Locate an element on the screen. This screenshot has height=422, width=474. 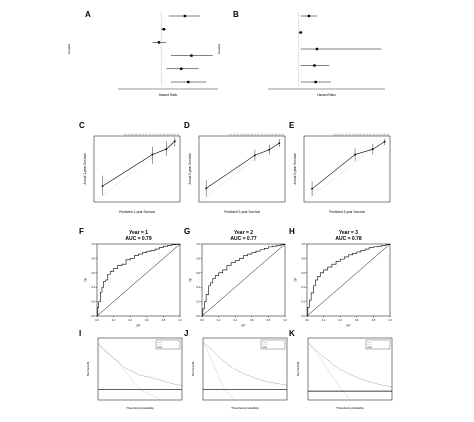
chart-subtitle: AUC = 0.79 is located at coordinates (138, 239).